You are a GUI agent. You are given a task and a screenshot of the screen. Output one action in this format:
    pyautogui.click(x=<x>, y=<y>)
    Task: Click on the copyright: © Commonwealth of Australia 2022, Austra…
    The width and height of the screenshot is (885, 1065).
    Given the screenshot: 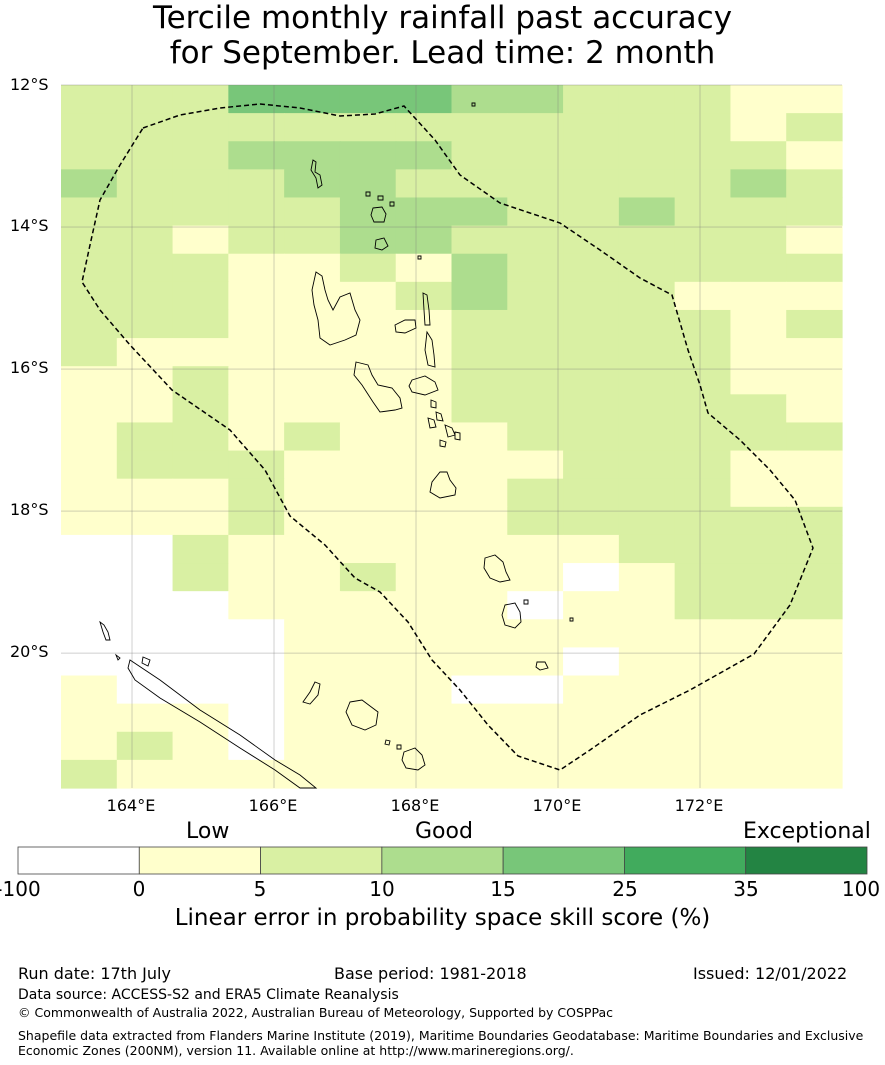 What is the action you would take?
    pyautogui.click(x=315, y=1012)
    